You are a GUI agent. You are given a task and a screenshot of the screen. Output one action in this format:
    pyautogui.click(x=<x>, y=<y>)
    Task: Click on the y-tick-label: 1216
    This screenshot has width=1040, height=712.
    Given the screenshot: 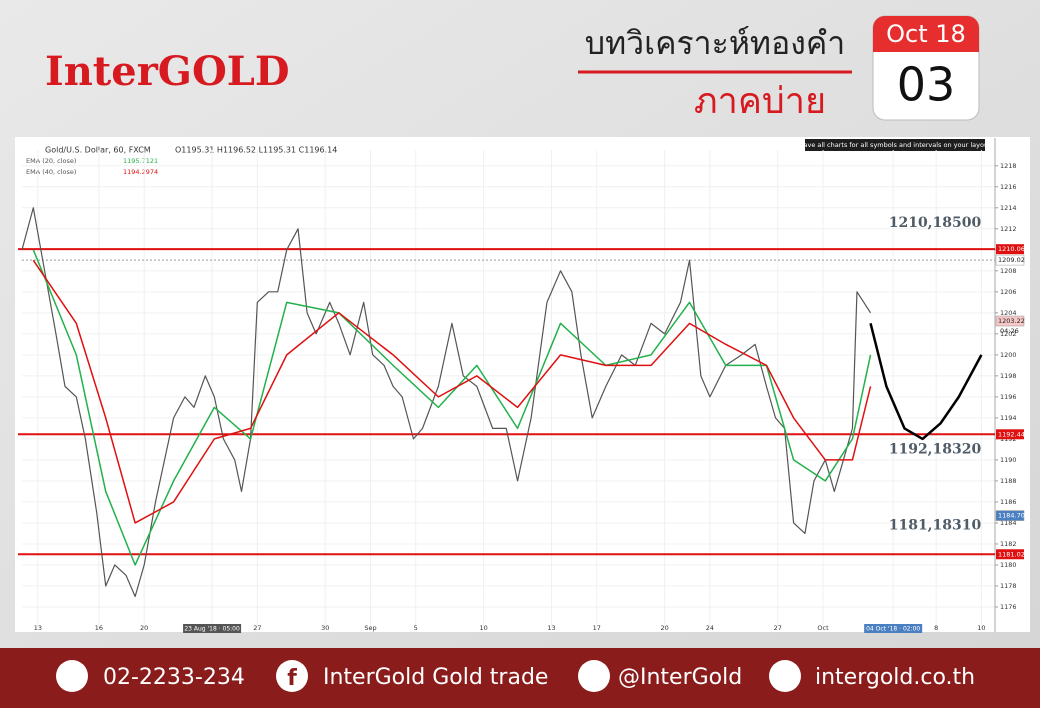 What is the action you would take?
    pyautogui.click(x=1008, y=187)
    